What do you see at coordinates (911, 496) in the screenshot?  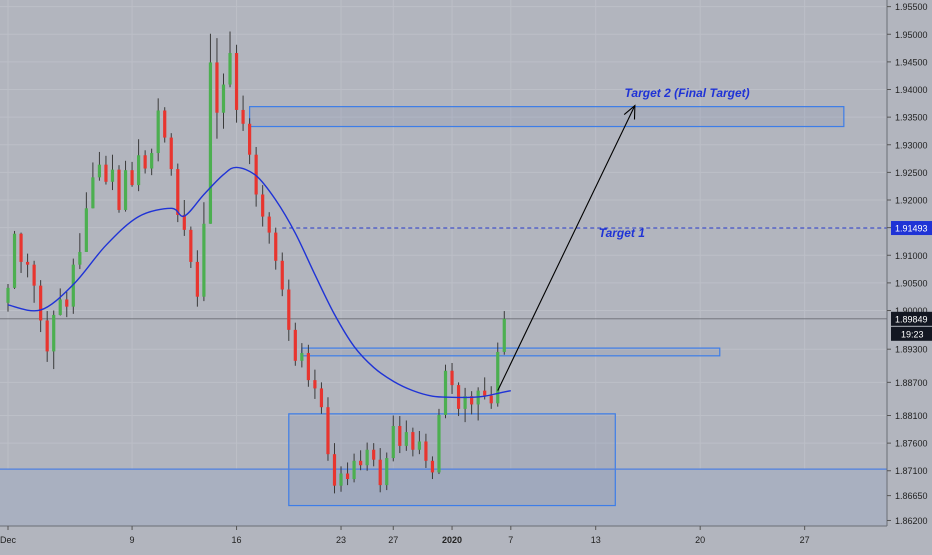 I see `price-tick-label: 1.86650` at bounding box center [911, 496].